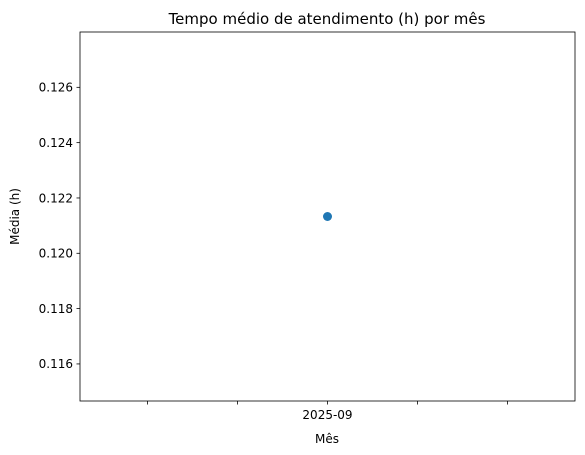 This screenshot has width=585, height=455. Describe the element at coordinates (327, 439) in the screenshot. I see `x-axis-label: Mês` at that location.